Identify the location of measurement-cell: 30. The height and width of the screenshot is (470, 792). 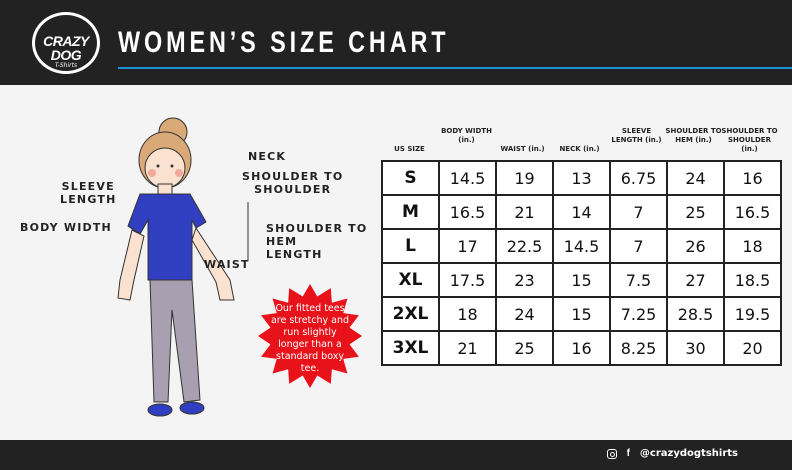
(695, 348).